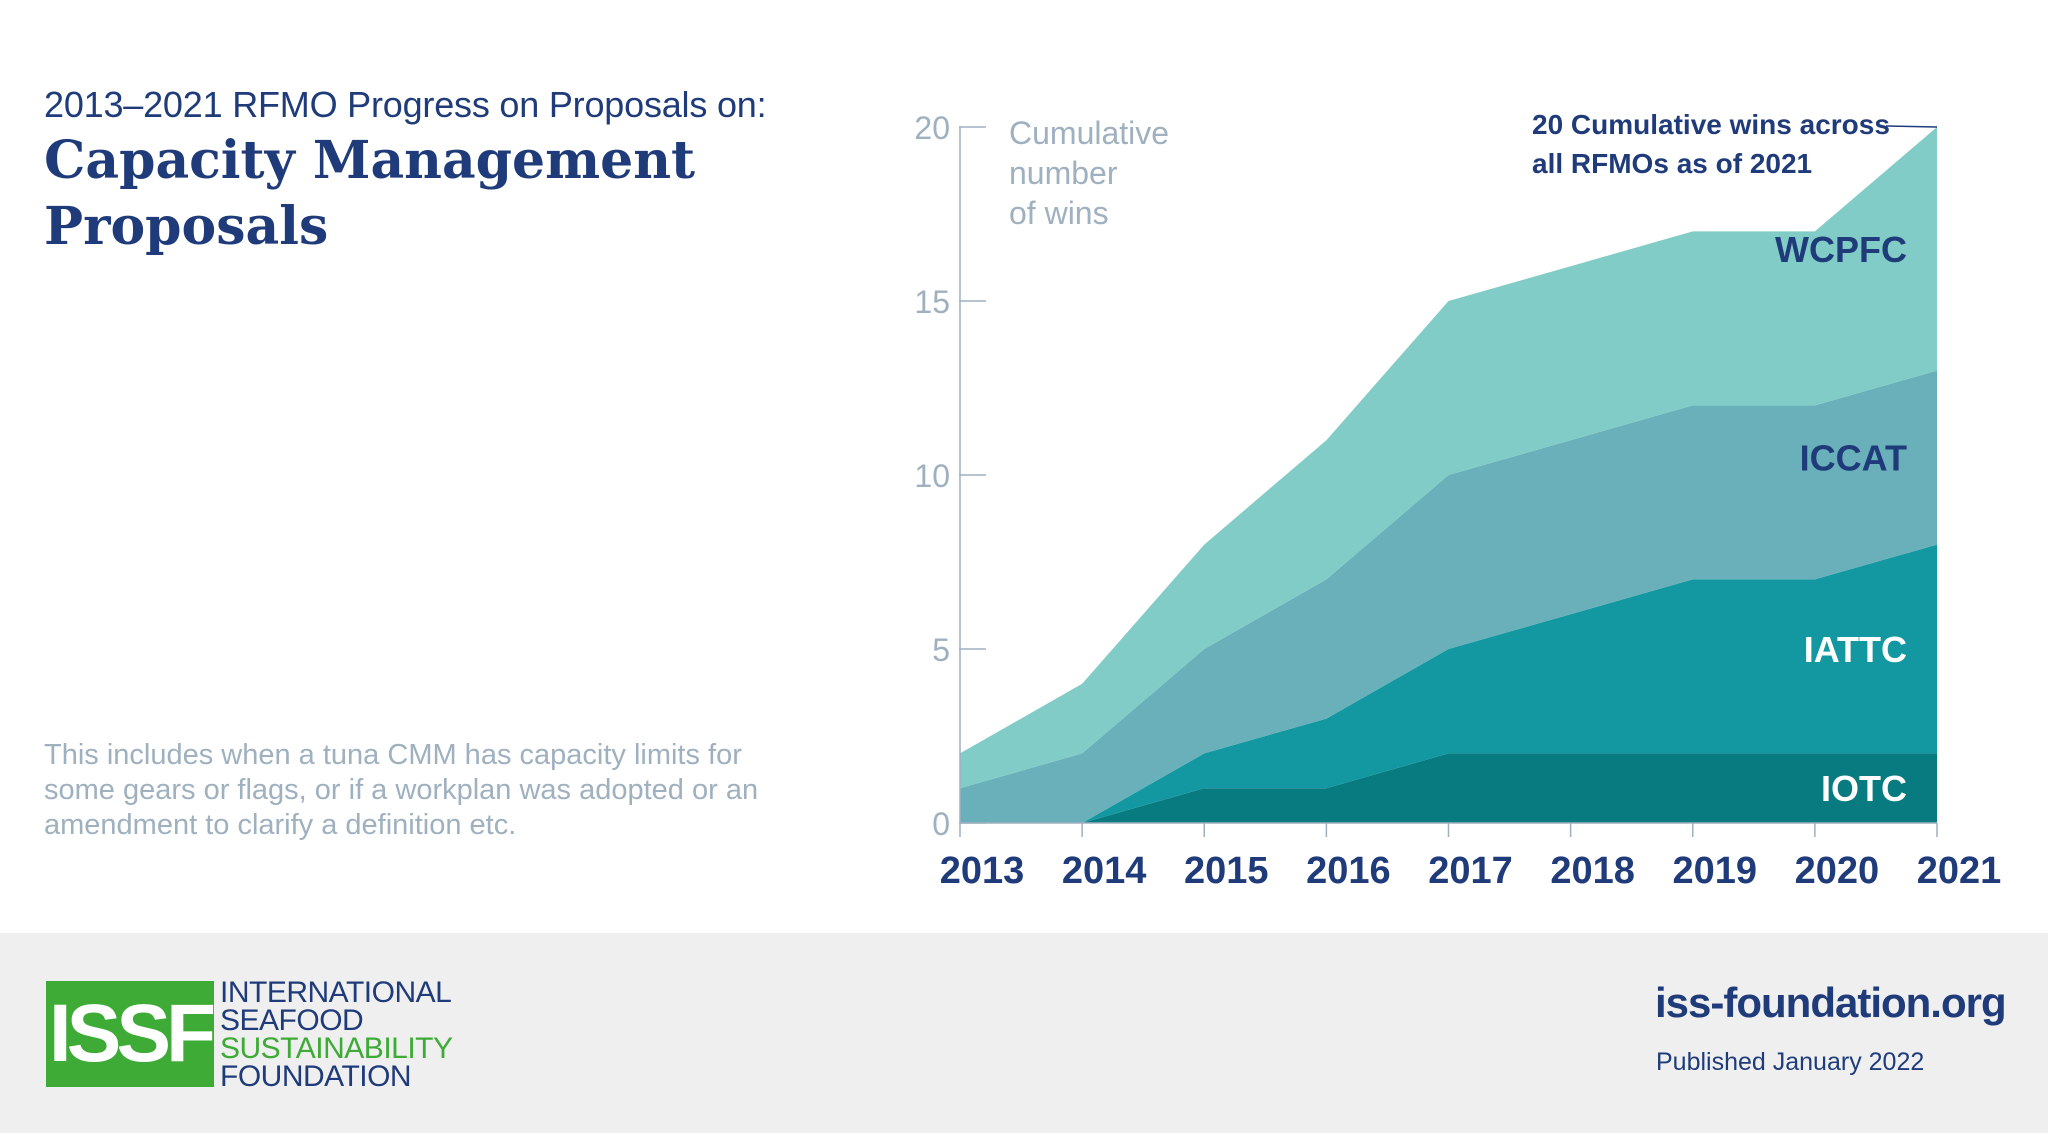  What do you see at coordinates (941, 824) in the screenshot?
I see `y-tick-label: 0` at bounding box center [941, 824].